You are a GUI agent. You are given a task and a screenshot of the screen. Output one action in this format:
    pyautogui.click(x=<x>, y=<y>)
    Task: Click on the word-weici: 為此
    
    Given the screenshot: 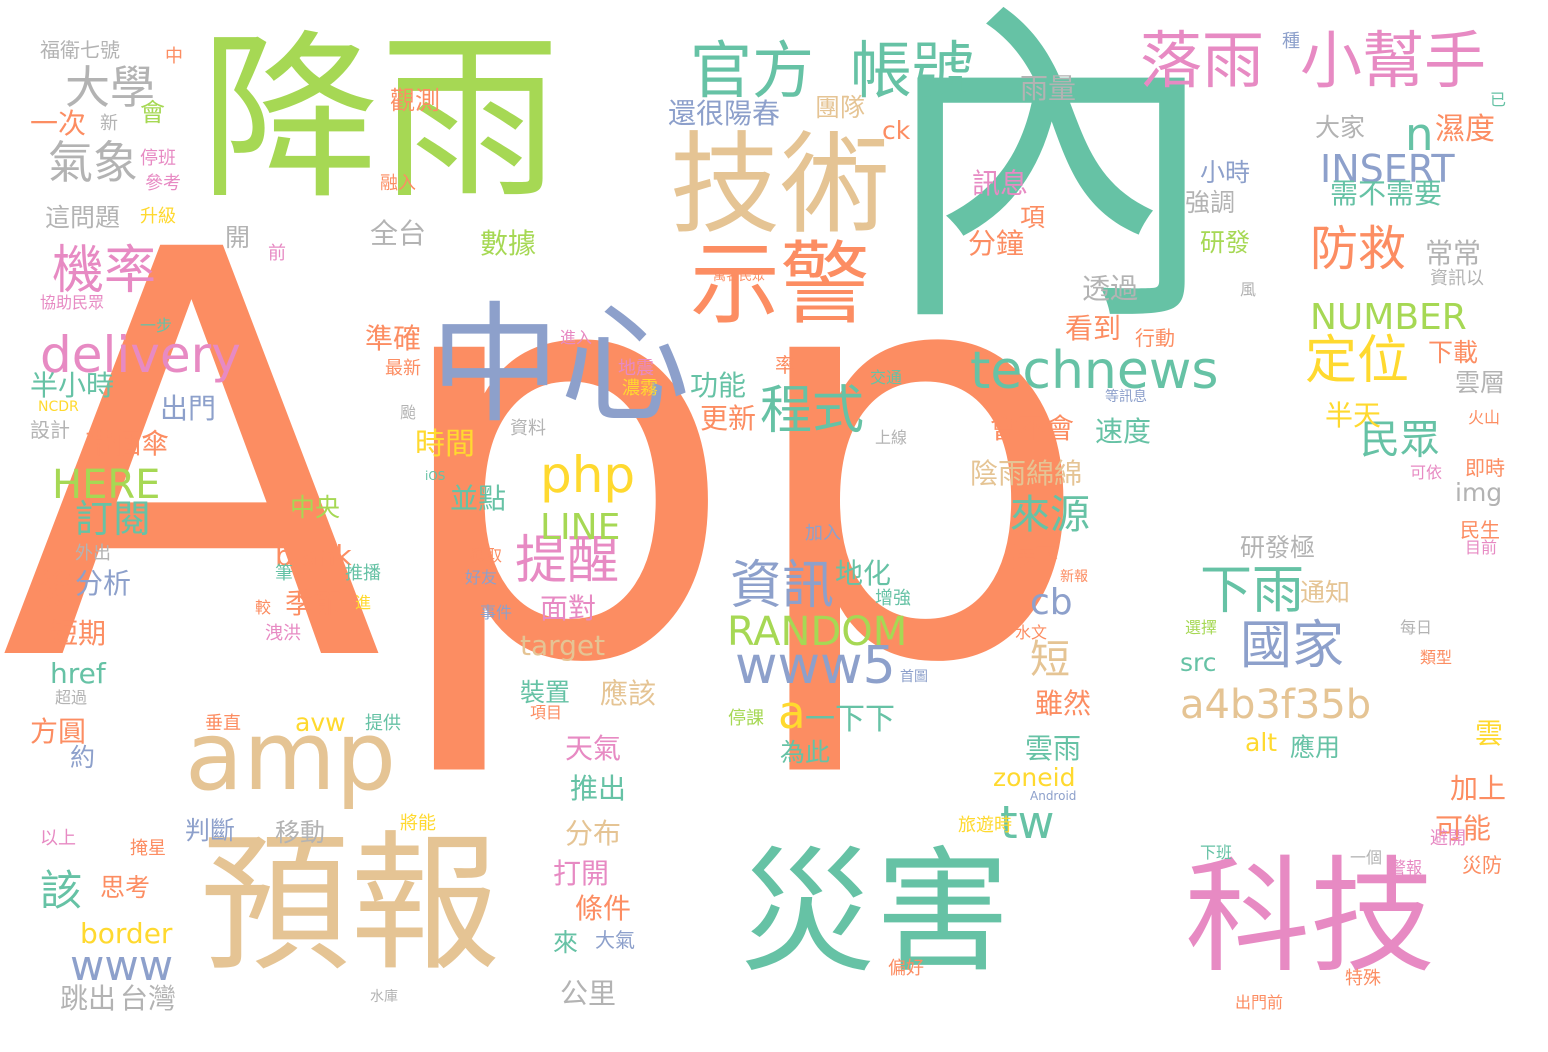 What is the action you would take?
    pyautogui.click(x=805, y=752)
    